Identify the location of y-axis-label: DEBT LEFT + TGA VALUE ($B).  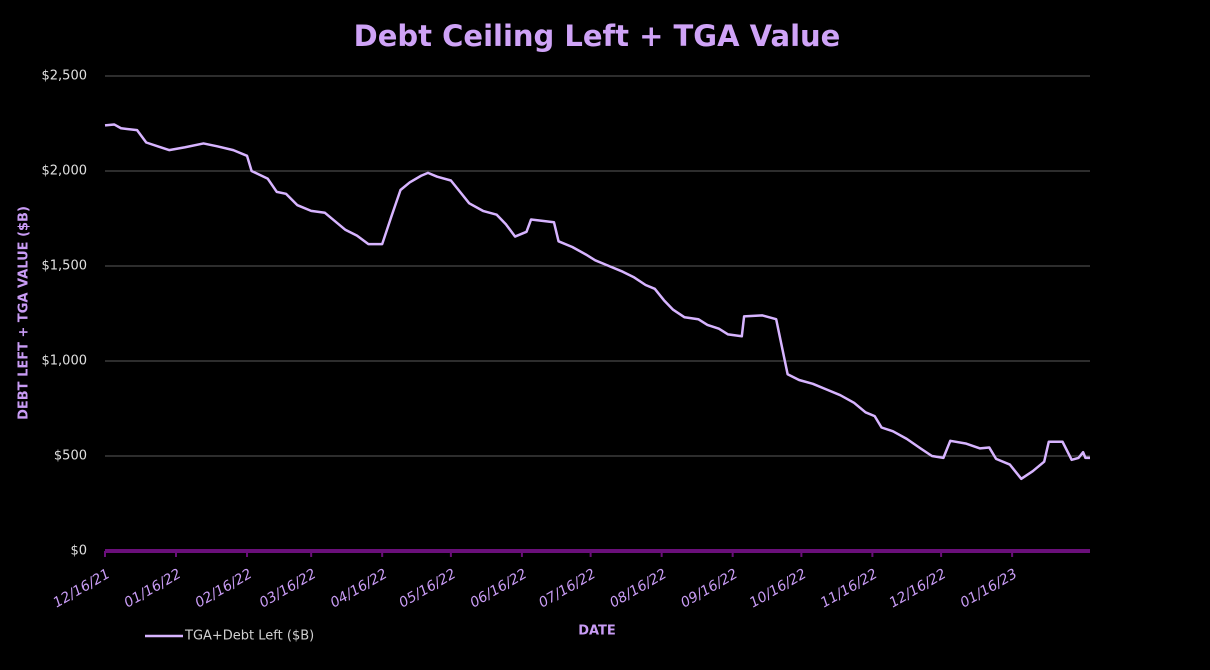
(24, 313).